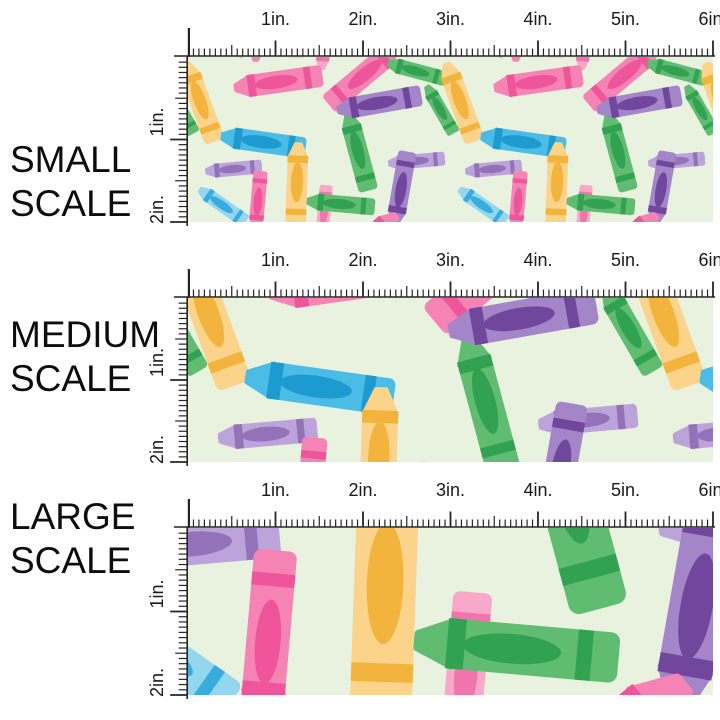 The height and width of the screenshot is (720, 720). What do you see at coordinates (99, 182) in the screenshot?
I see `scale-label-small: SMALL SCALE` at bounding box center [99, 182].